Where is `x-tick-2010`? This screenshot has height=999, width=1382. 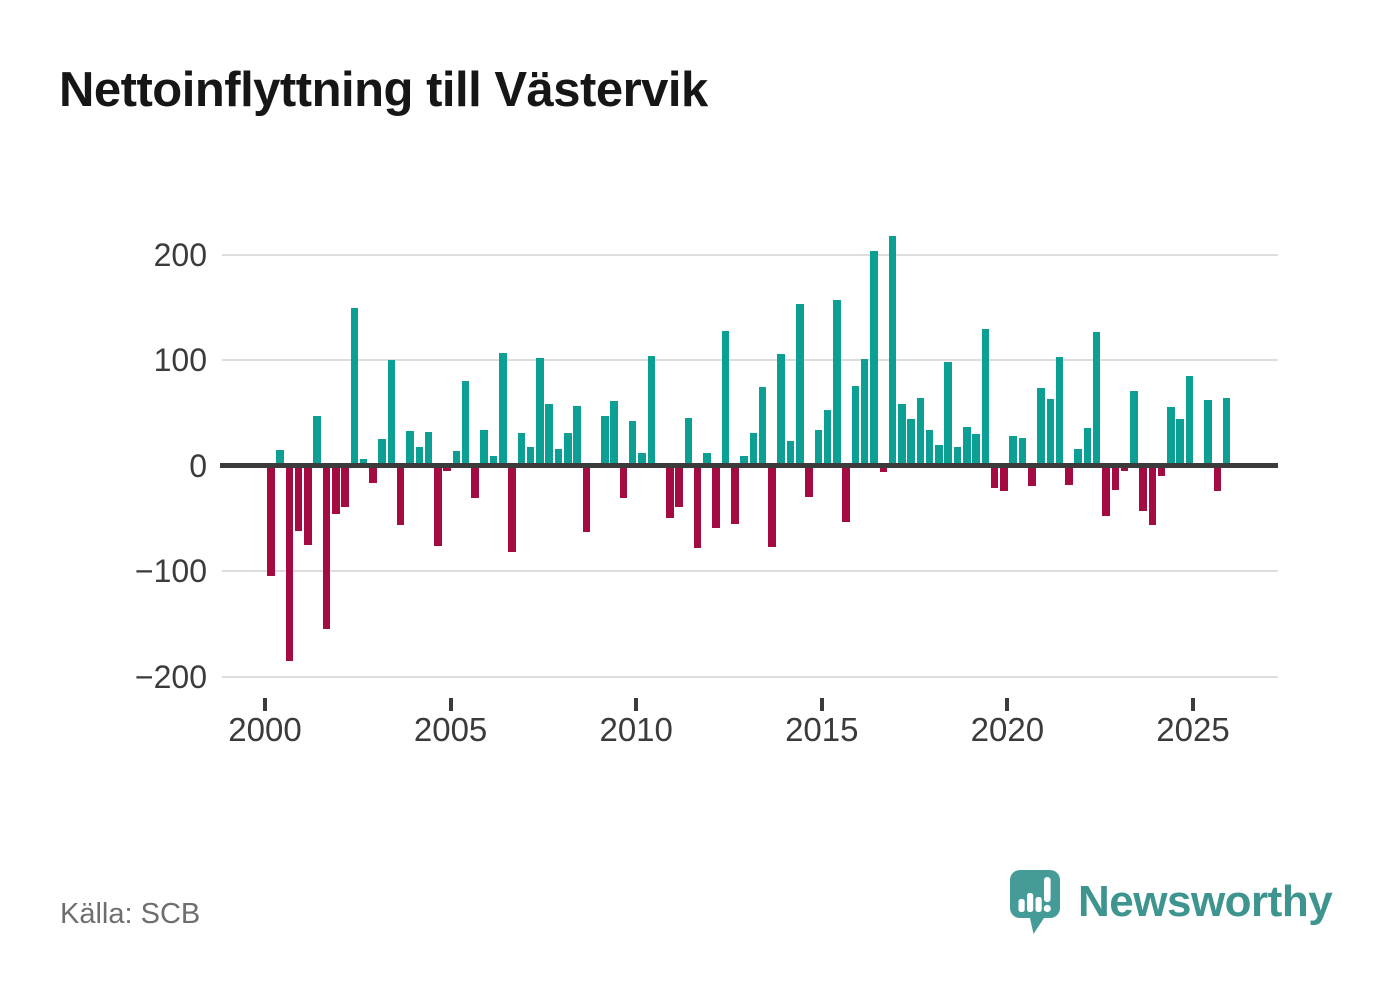
x-tick-2010 is located at coordinates (636, 704).